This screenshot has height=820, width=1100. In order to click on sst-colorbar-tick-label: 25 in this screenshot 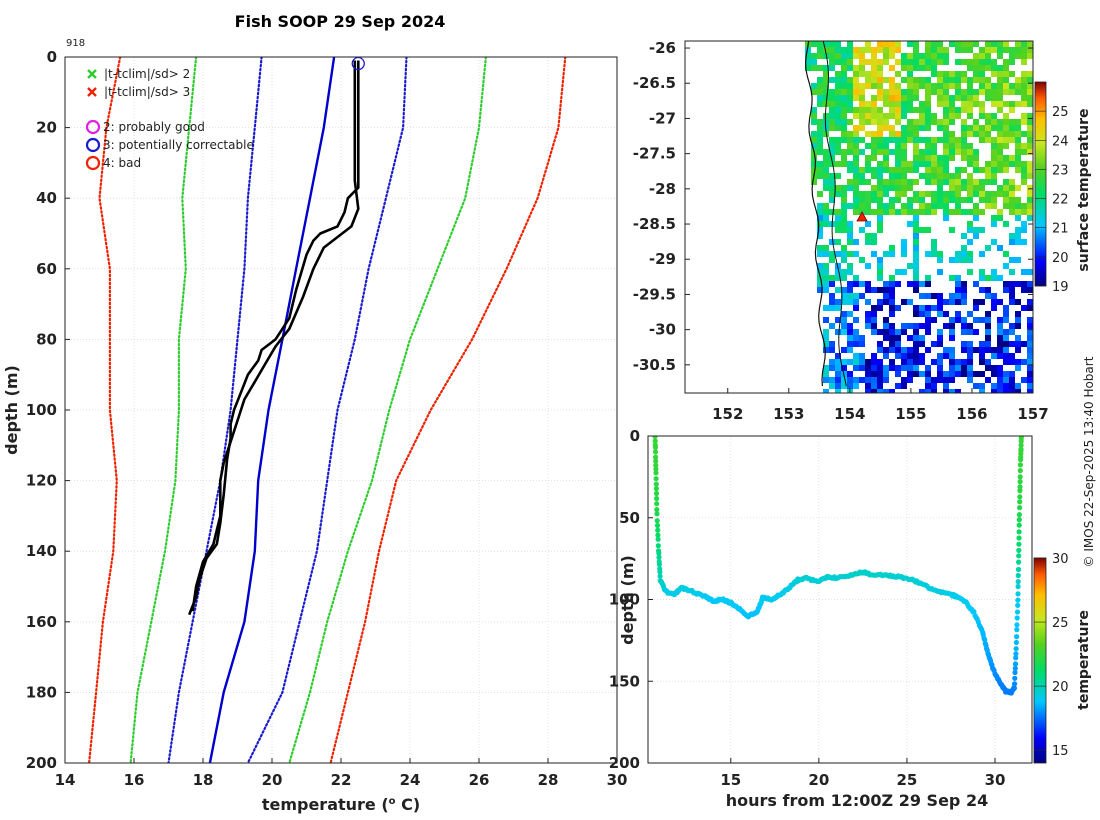, I will do `click(1060, 112)`.